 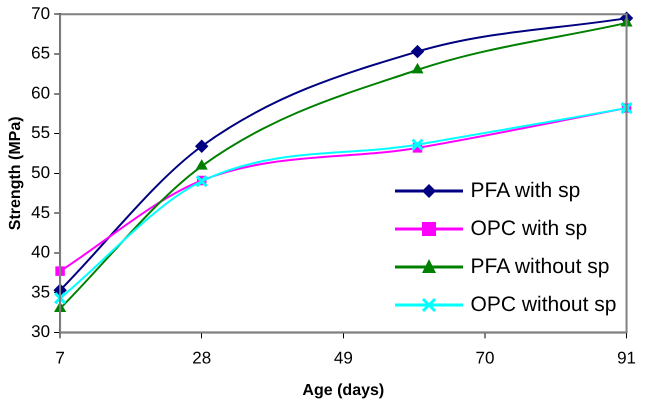 I want to click on y-tick-label: 40, so click(x=40, y=252).